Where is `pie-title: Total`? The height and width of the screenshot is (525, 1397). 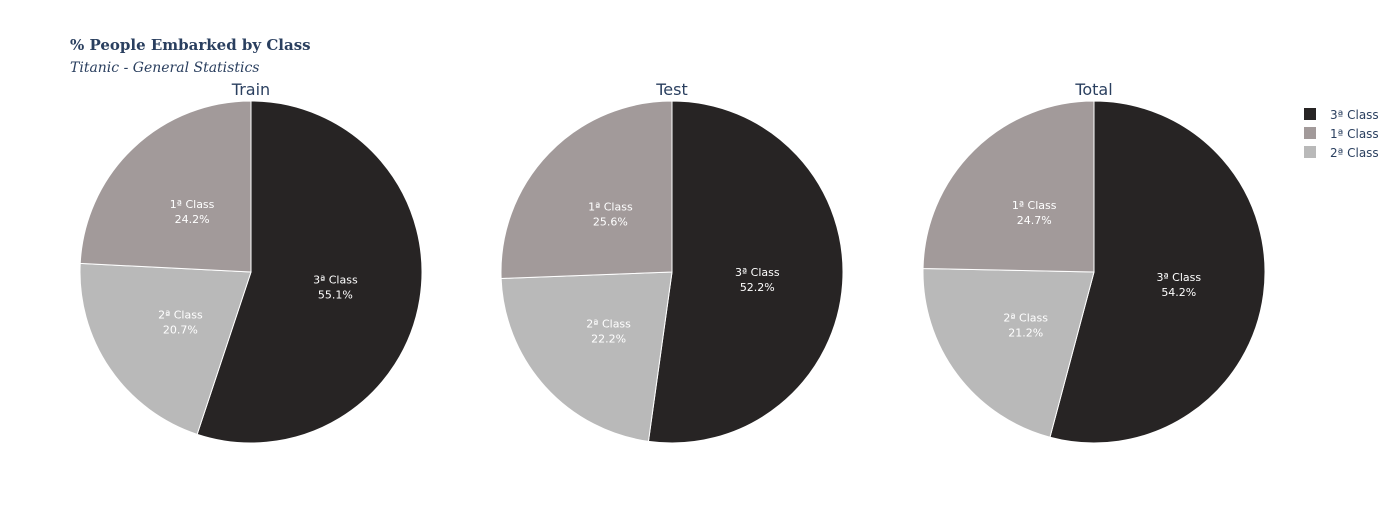
pie-title: Total is located at coordinates (1093, 89).